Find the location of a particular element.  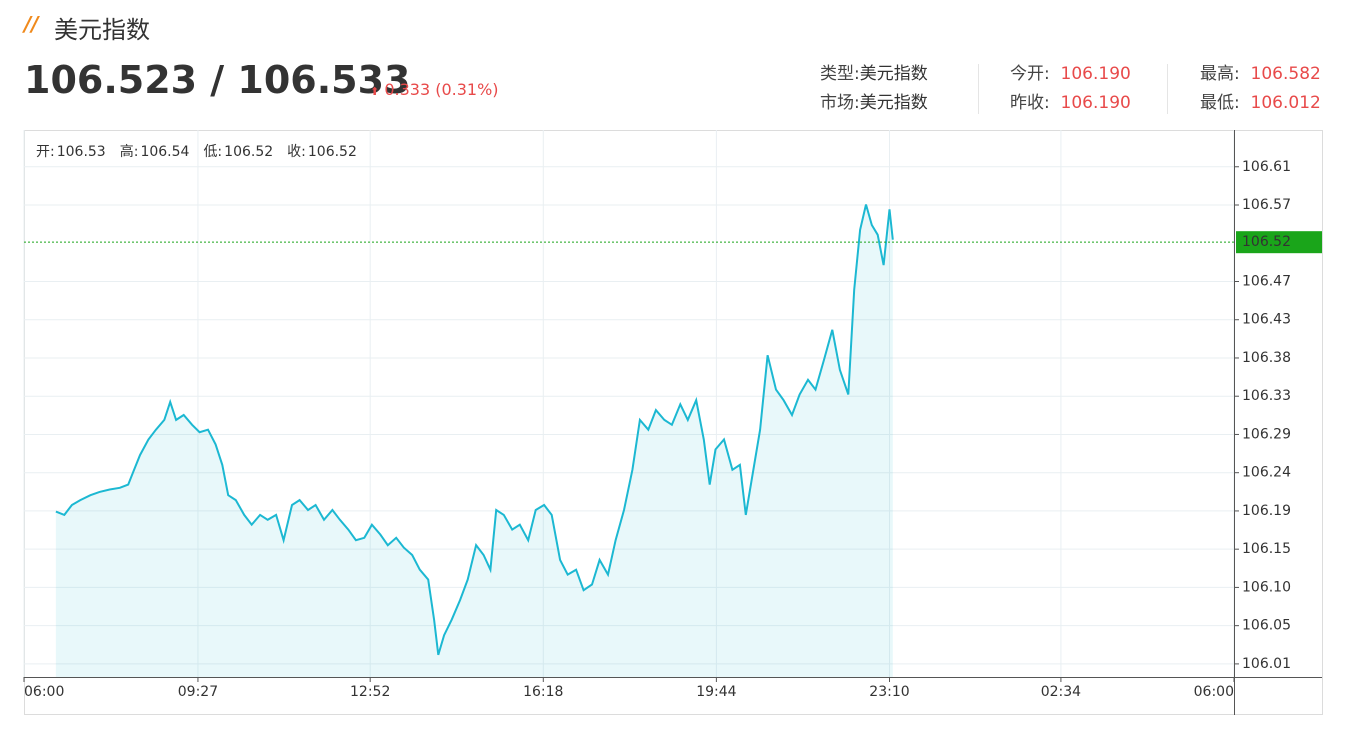

up-arrow: ⬆ is located at coordinates (375, 91).